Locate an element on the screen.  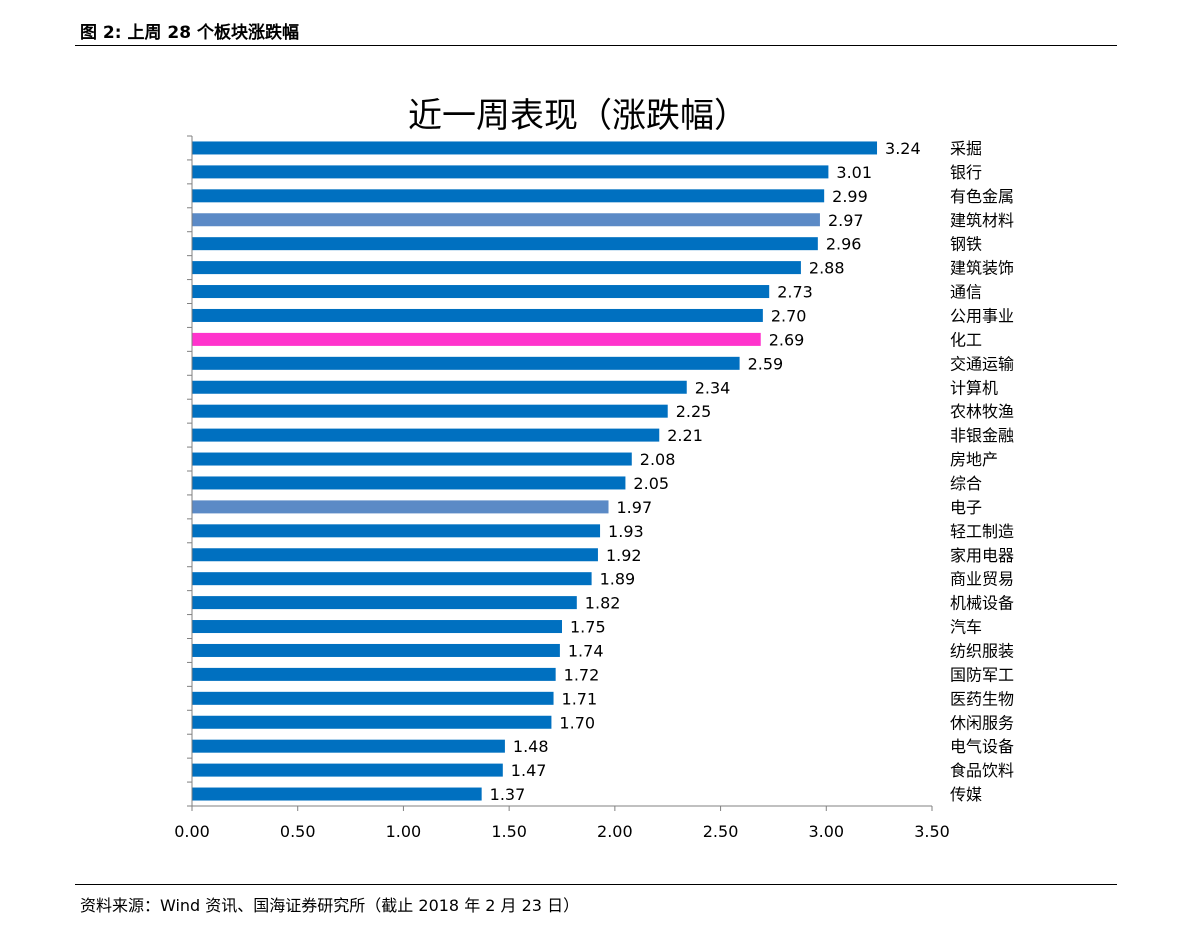
value-label-24: 1.71 is located at coordinates (580, 698).